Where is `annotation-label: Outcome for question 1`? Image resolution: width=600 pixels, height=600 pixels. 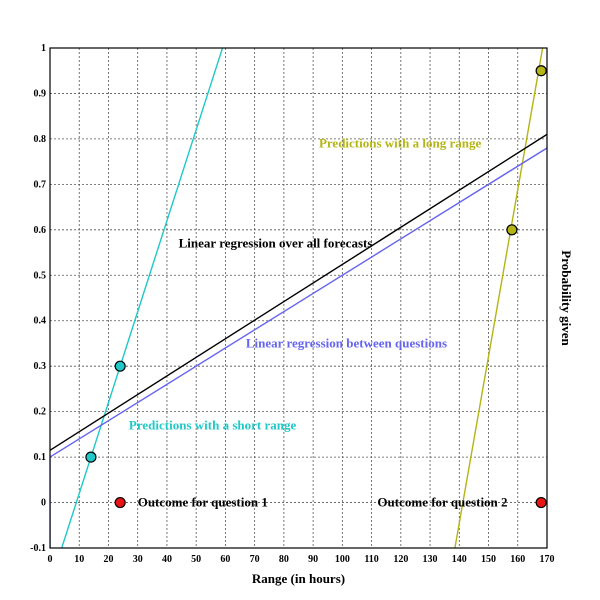 annotation-label: Outcome for question 1 is located at coordinates (203, 502).